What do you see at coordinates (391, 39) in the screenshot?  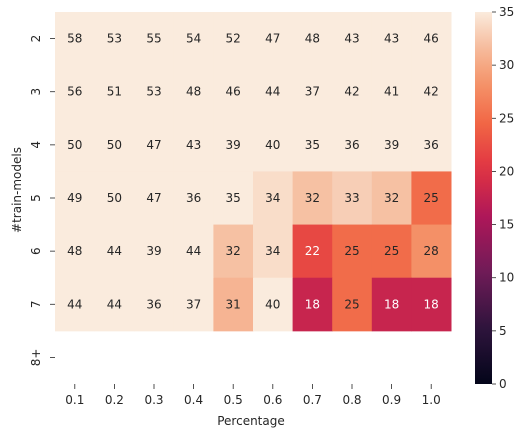 I see `cell-value-label: 43` at bounding box center [391, 39].